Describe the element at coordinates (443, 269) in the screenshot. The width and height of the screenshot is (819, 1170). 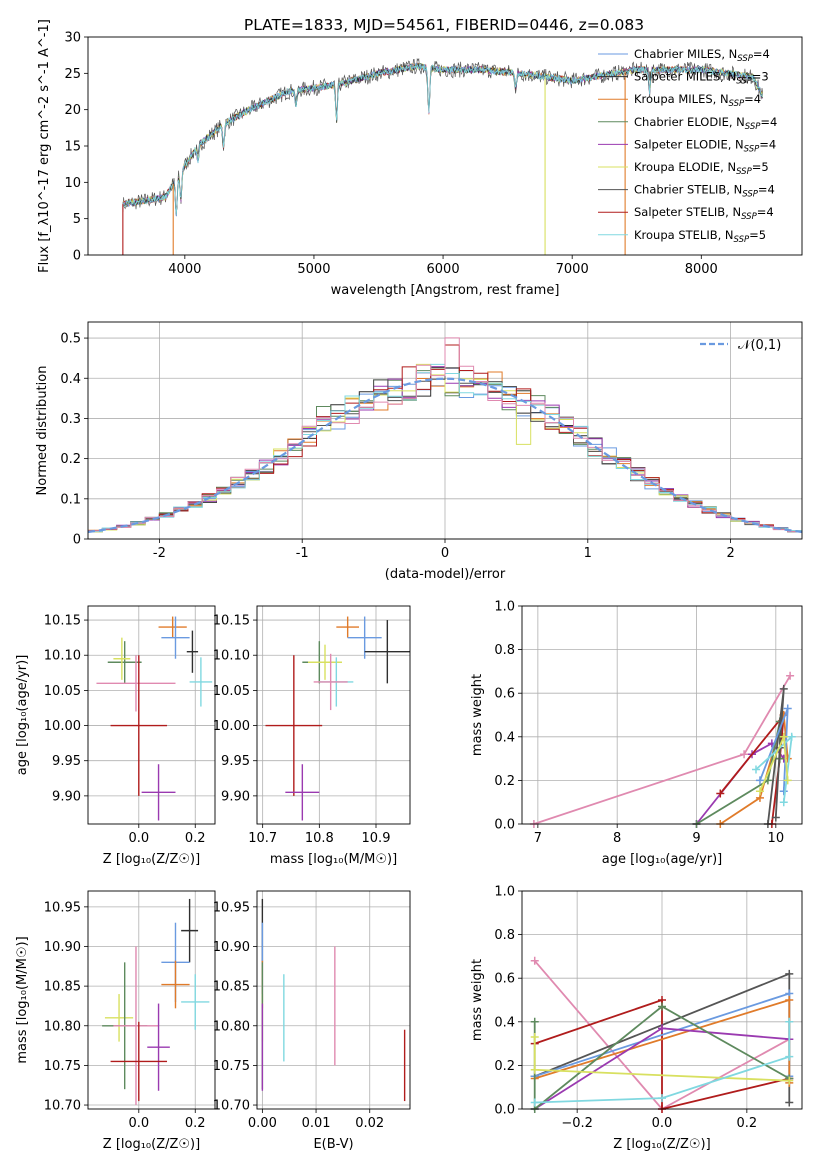
I see `x-tick-label: 6000` at that location.